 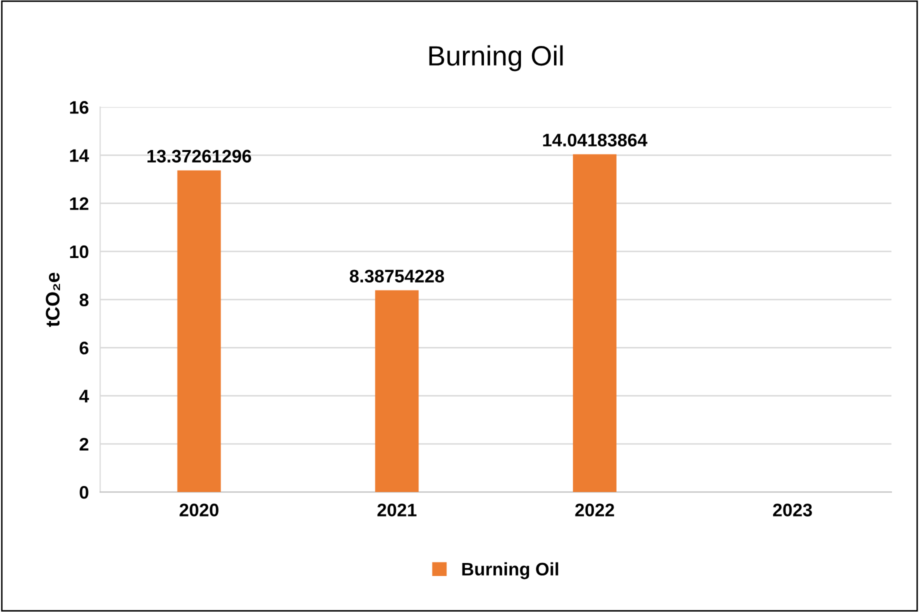 What do you see at coordinates (199, 510) in the screenshot?
I see `x-tick-label: 2020` at bounding box center [199, 510].